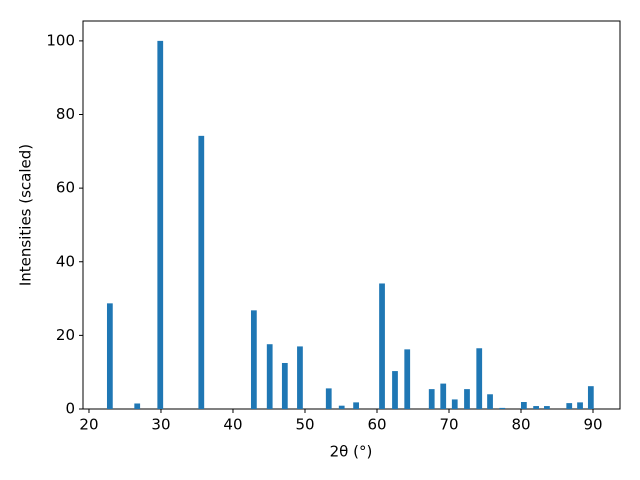 The height and width of the screenshot is (480, 640). Describe the element at coordinates (520, 425) in the screenshot. I see `x-tick-label: 80` at that location.